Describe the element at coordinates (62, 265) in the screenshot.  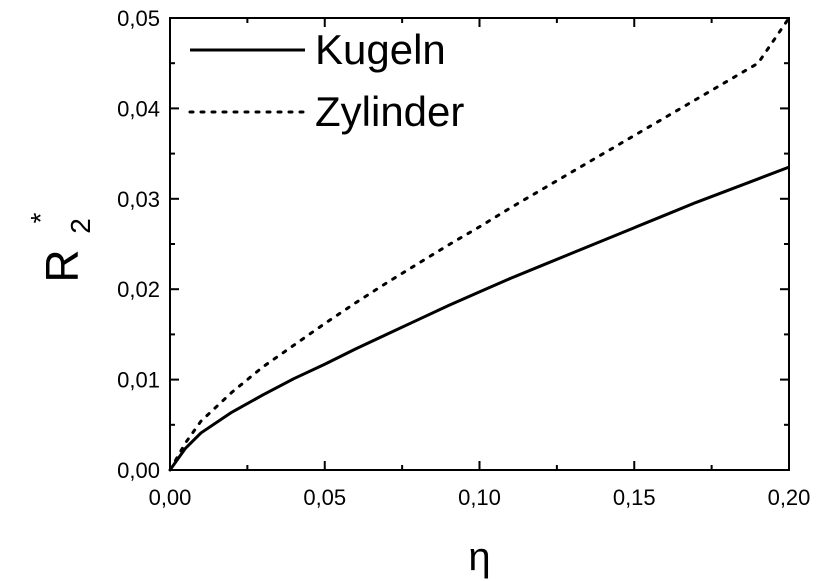
I see `y-axis-title: R` at that location.